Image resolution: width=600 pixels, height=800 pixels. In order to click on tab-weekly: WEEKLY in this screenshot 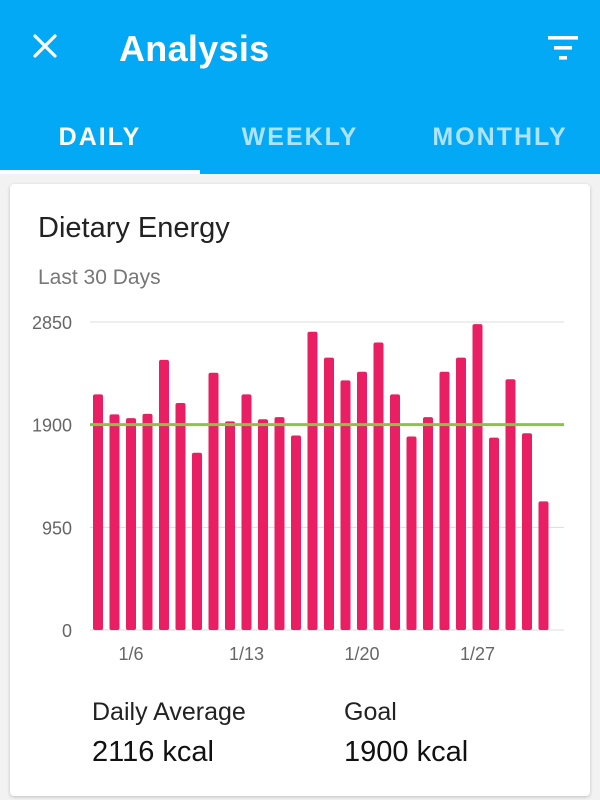, I will do `click(300, 136)`.